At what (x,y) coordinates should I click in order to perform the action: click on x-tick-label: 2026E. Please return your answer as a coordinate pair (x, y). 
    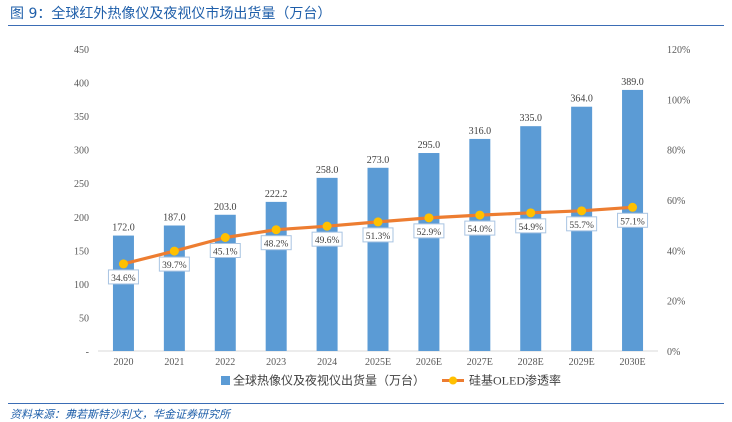
    Looking at the image, I should click on (429, 362).